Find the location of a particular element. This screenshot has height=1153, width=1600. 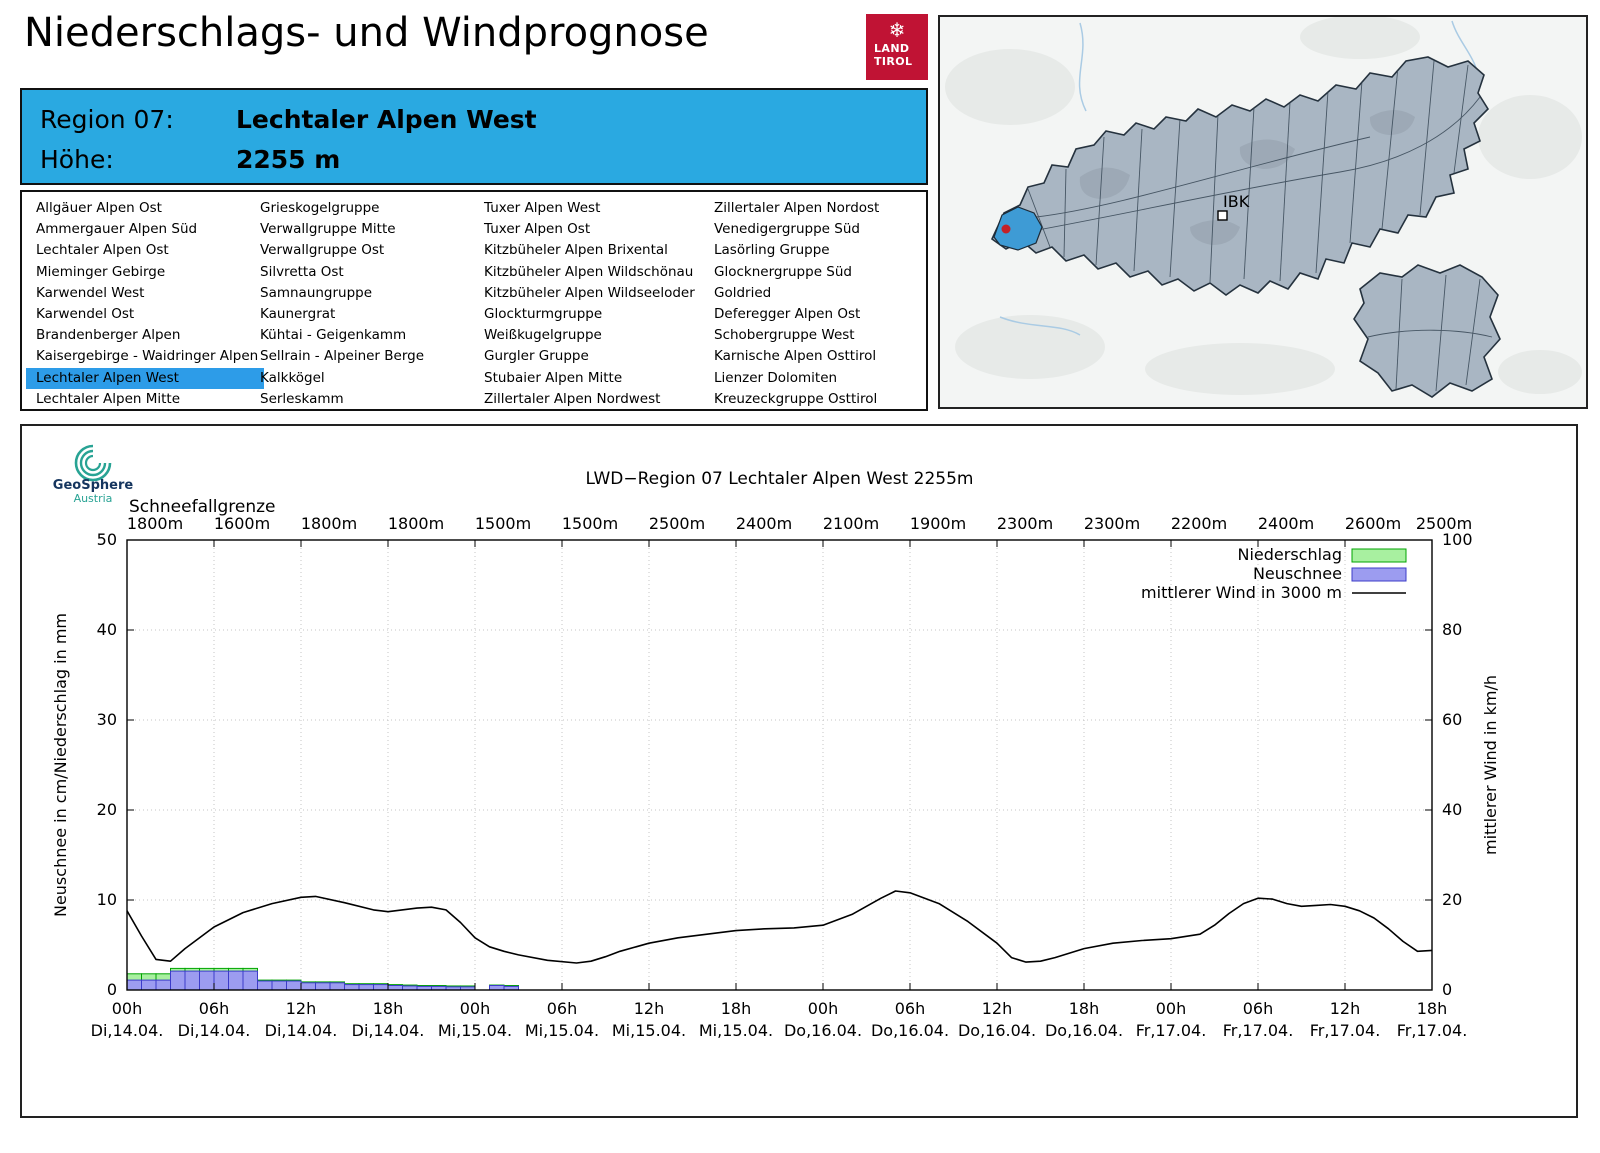

district-borders is located at coordinates (1239, 171).